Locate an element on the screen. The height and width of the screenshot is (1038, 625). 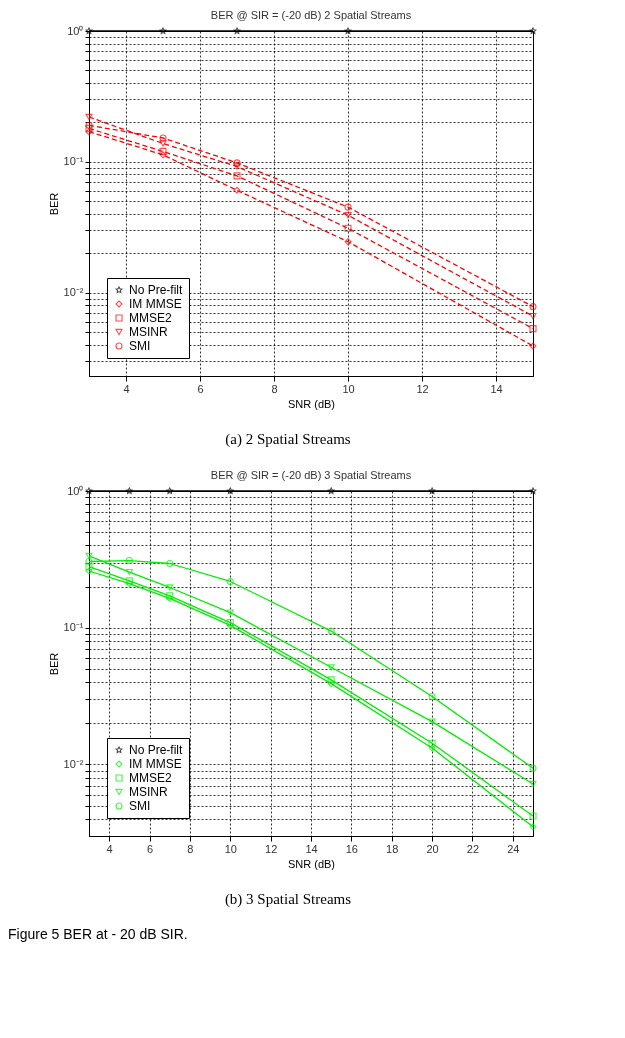
x-tick-label: 22 is located at coordinates (473, 848).